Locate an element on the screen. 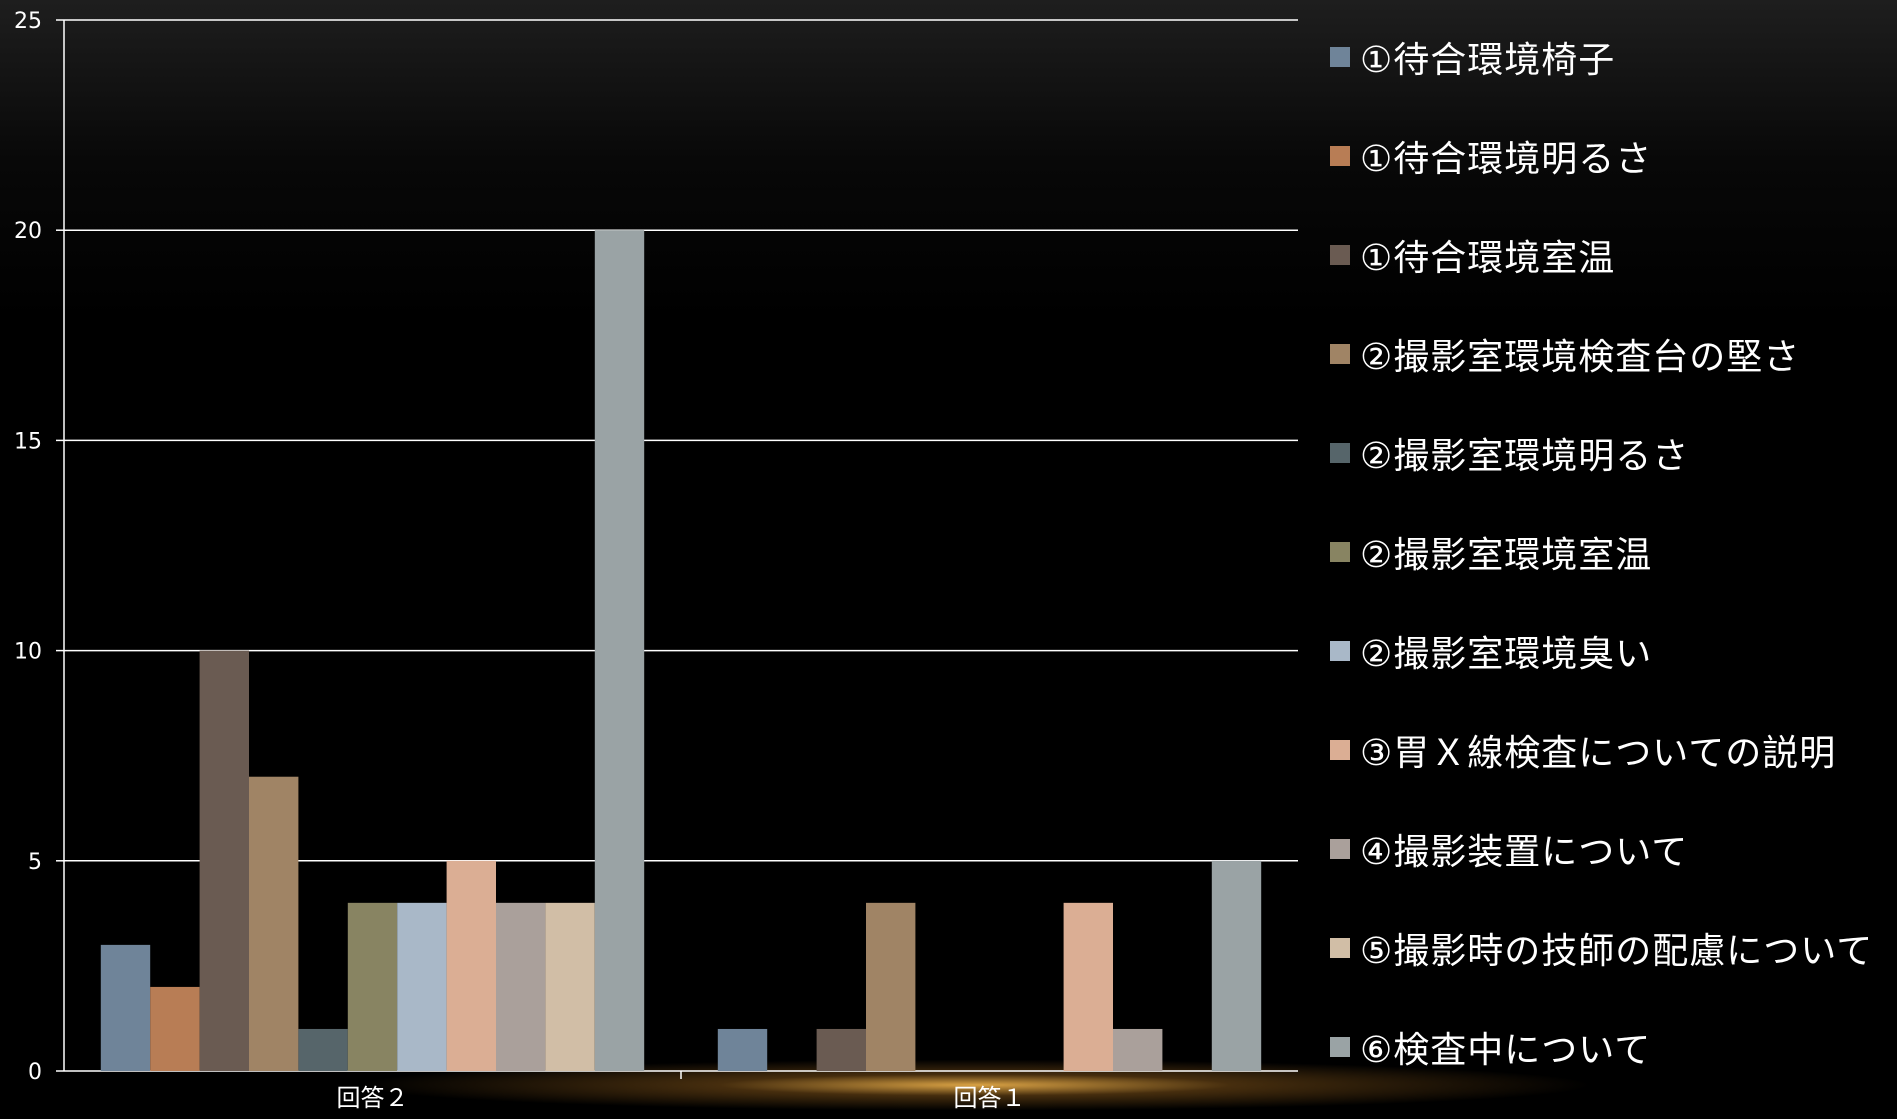 Image resolution: width=1897 pixels, height=1119 pixels. legend-item: ①待合環境明るさ is located at coordinates (1491, 156).